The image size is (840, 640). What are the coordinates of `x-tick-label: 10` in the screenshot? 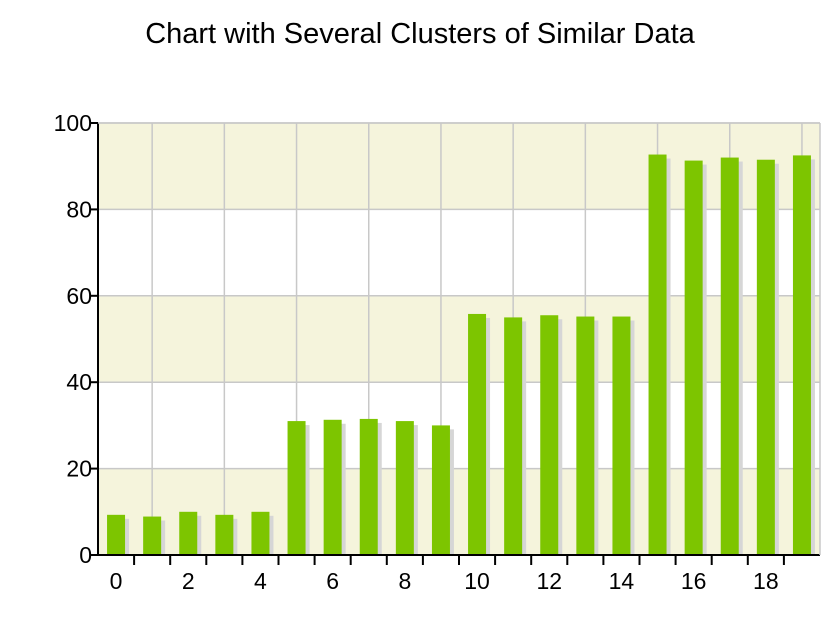 It's located at (477, 581).